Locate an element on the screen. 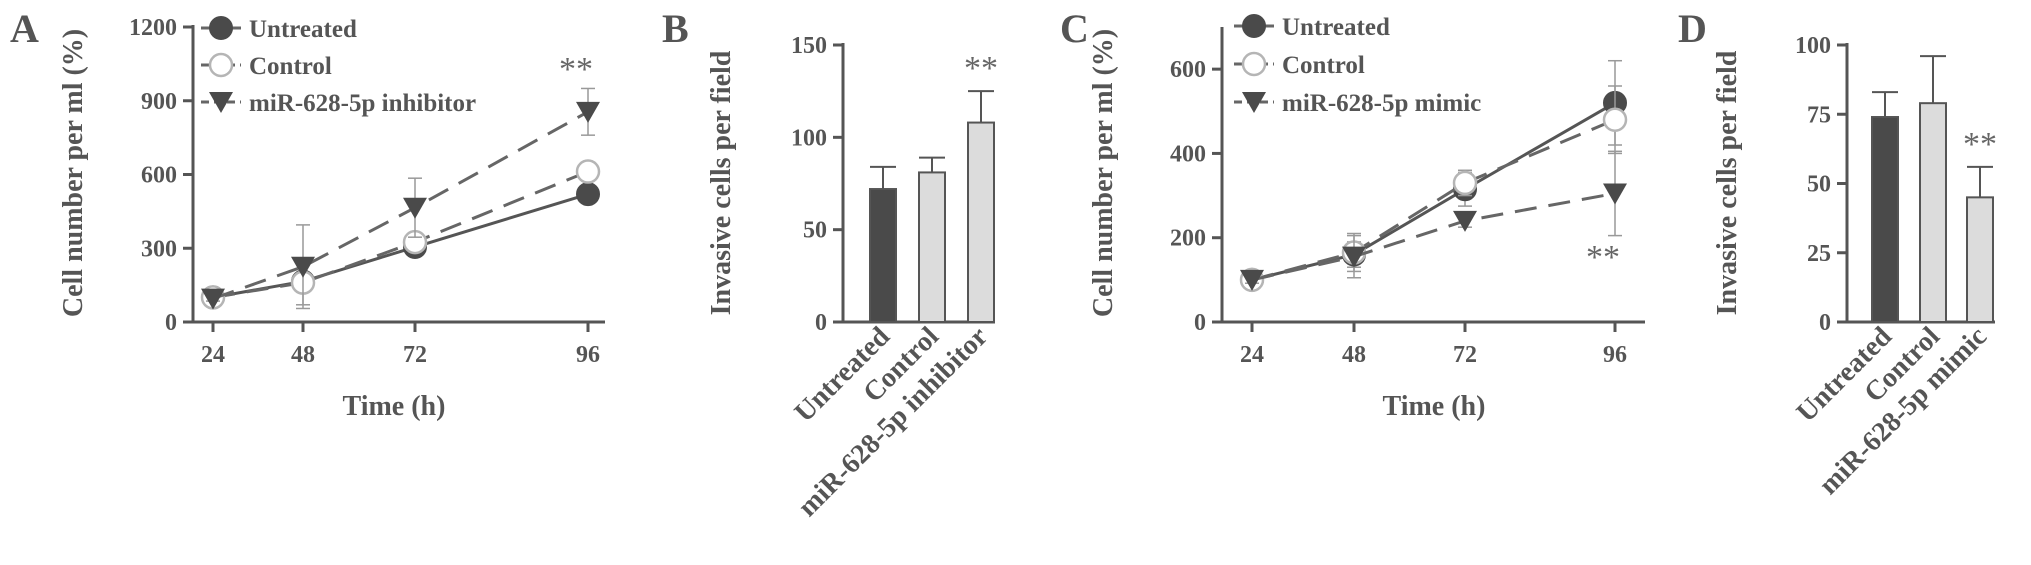 The height and width of the screenshot is (565, 2031). panel-d-y-label: Invasive cells per field is located at coordinates (1727, 182).